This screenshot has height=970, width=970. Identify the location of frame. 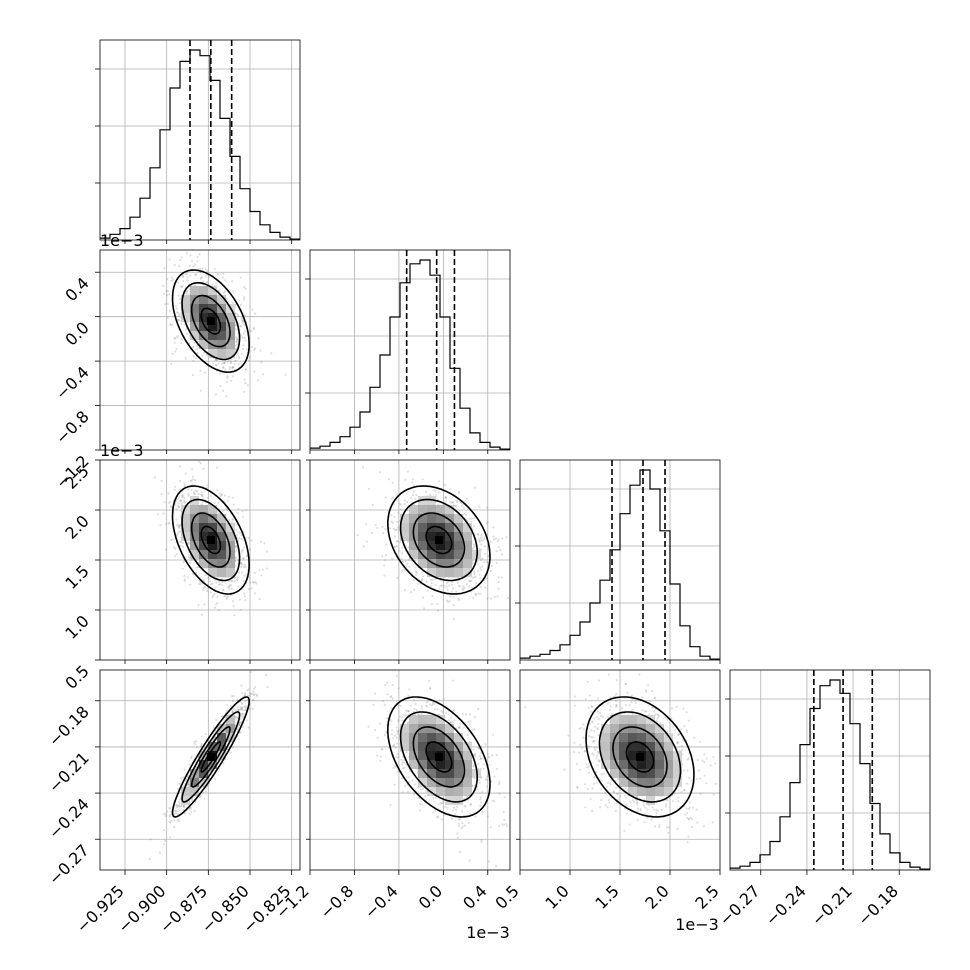
(200, 140).